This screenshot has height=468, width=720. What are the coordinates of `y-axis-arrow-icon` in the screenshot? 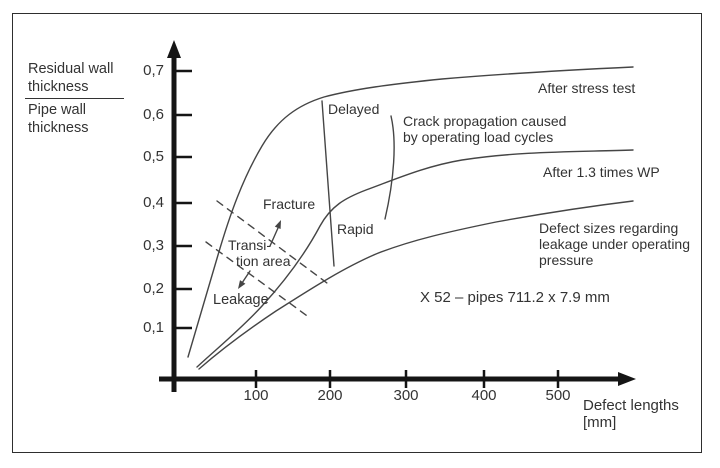 It's located at (174, 49).